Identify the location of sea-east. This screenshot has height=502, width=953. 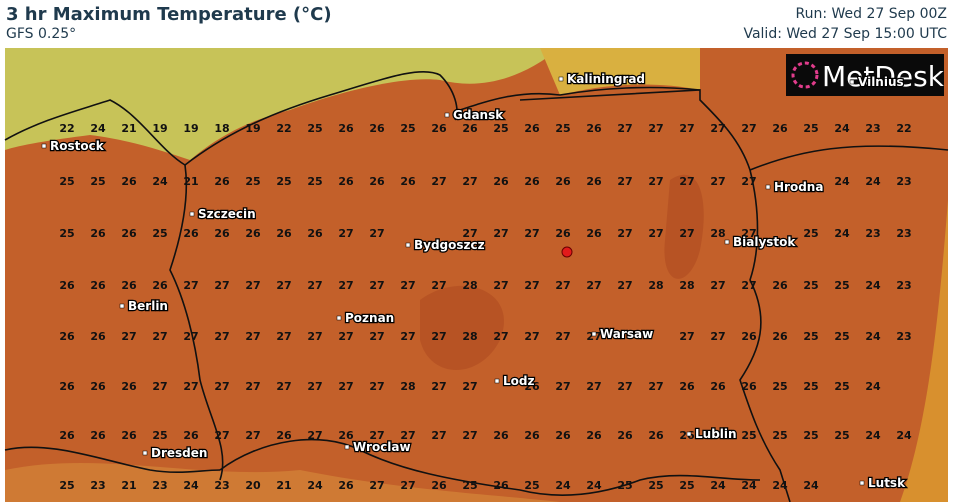
(620, 71).